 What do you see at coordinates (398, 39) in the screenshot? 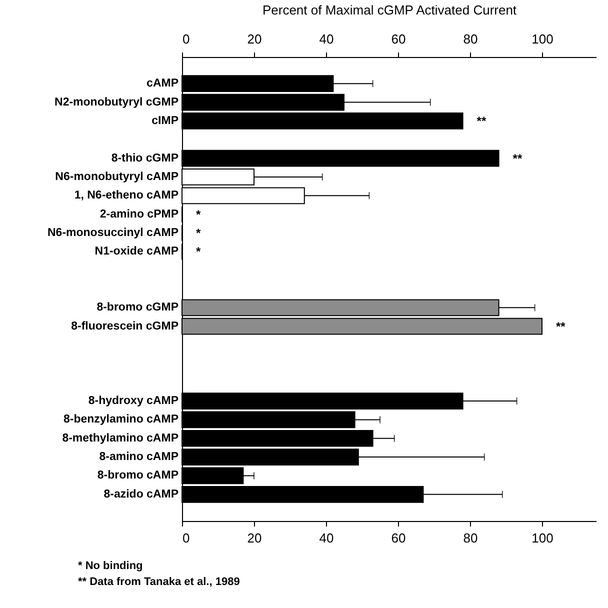
I see `x2-tick-label: 60` at bounding box center [398, 39].